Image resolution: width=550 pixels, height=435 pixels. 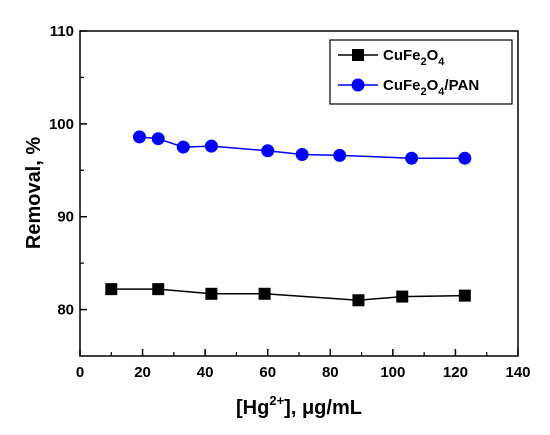 What do you see at coordinates (323, 408) in the screenshot?
I see `x-title-suffix: ], μg/mL` at bounding box center [323, 408].